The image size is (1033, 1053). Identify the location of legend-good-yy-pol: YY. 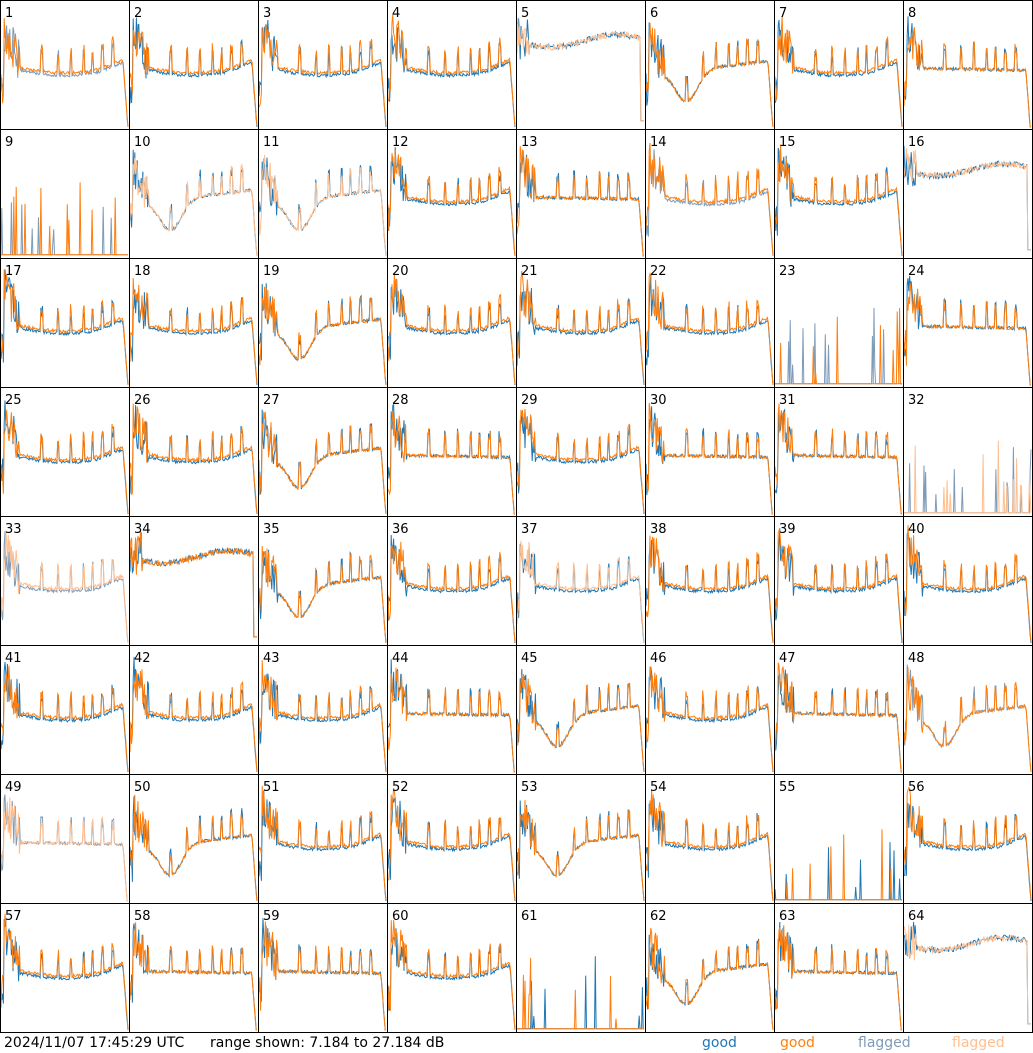
(828, 1043).